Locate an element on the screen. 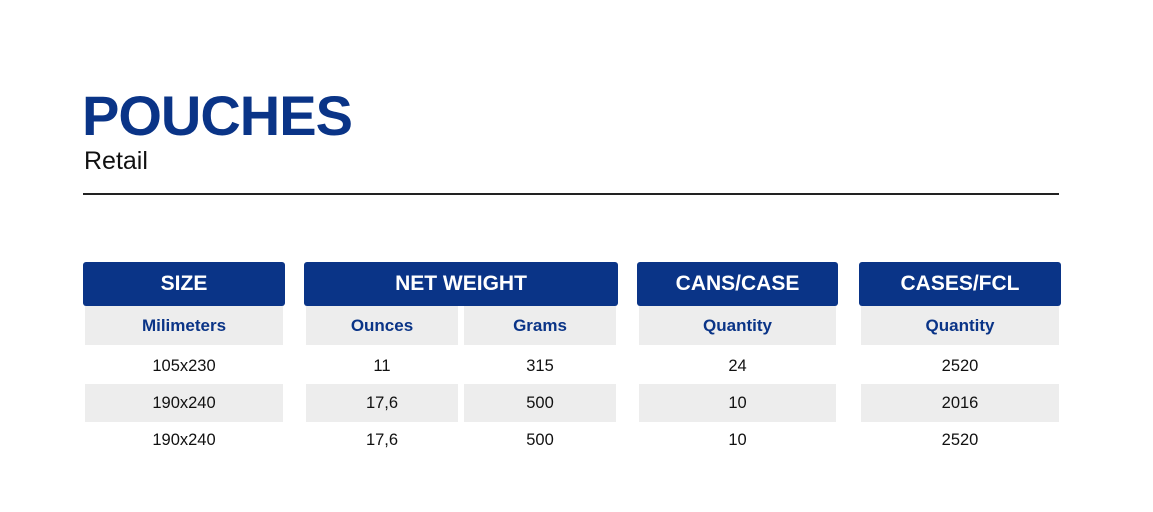 The image size is (1153, 512). subheader-milimeters: Milimeters is located at coordinates (184, 325).